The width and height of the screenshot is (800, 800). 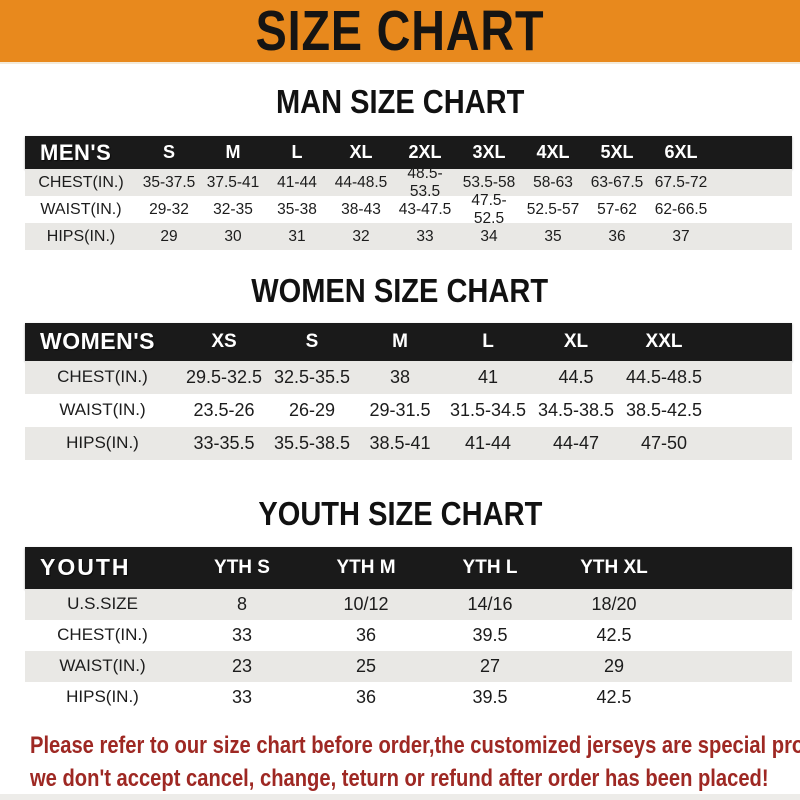 What do you see at coordinates (312, 409) in the screenshot?
I see `table-cell: 26-29` at bounding box center [312, 409].